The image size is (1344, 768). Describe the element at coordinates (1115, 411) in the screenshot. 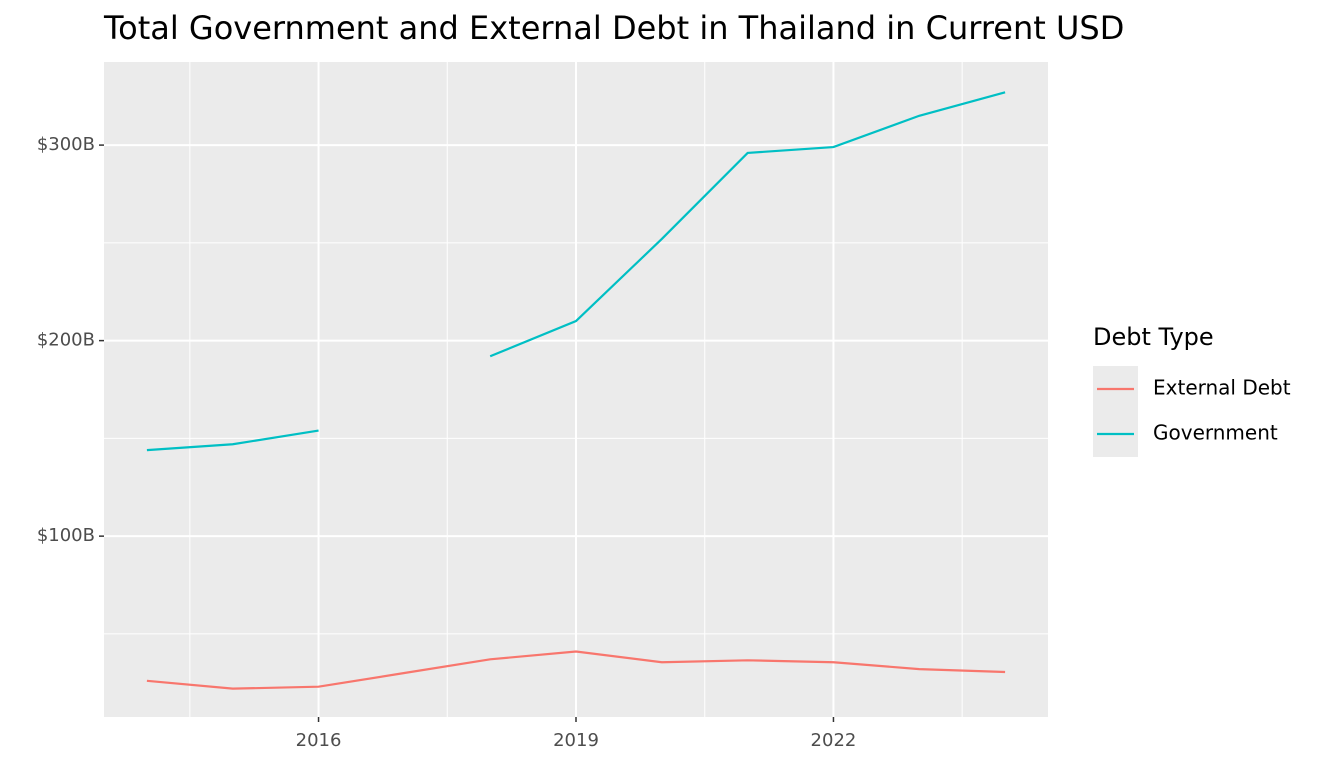

I see `legend-key-background` at that location.